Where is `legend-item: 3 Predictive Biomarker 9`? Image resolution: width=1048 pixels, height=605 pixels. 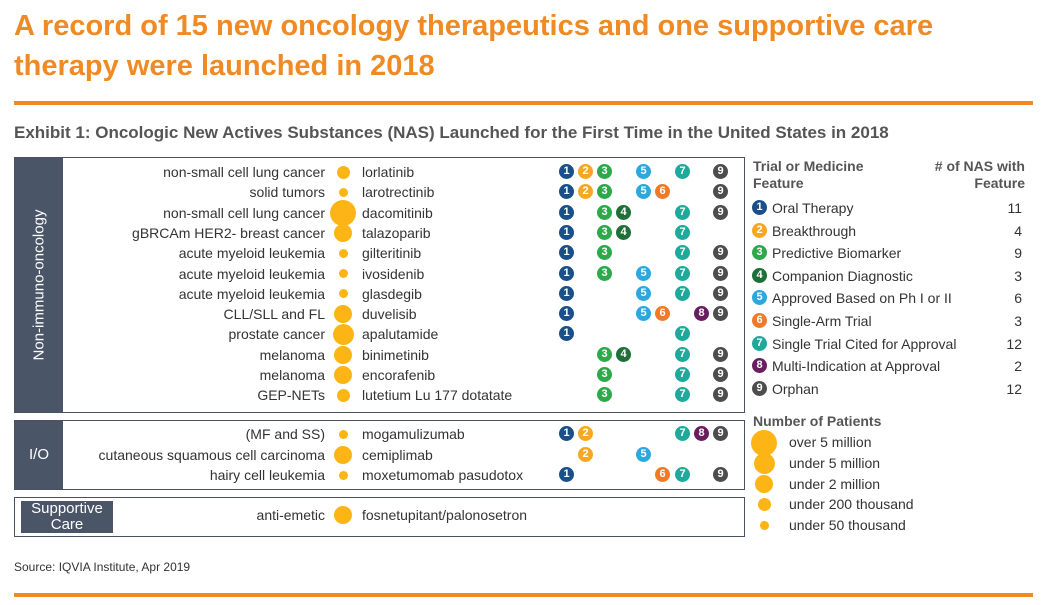 legend-item: 3 Predictive Biomarker 9 is located at coordinates (887, 253).